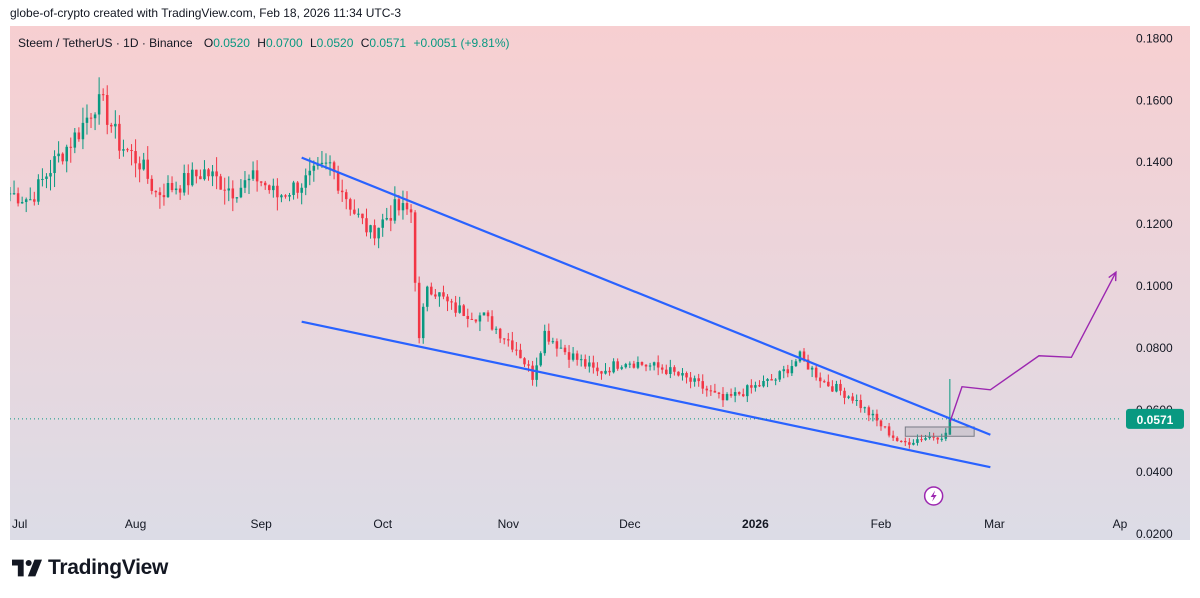 This screenshot has width=1200, height=598. What do you see at coordinates (19, 524) in the screenshot?
I see `x-tick-label: Jul` at bounding box center [19, 524].